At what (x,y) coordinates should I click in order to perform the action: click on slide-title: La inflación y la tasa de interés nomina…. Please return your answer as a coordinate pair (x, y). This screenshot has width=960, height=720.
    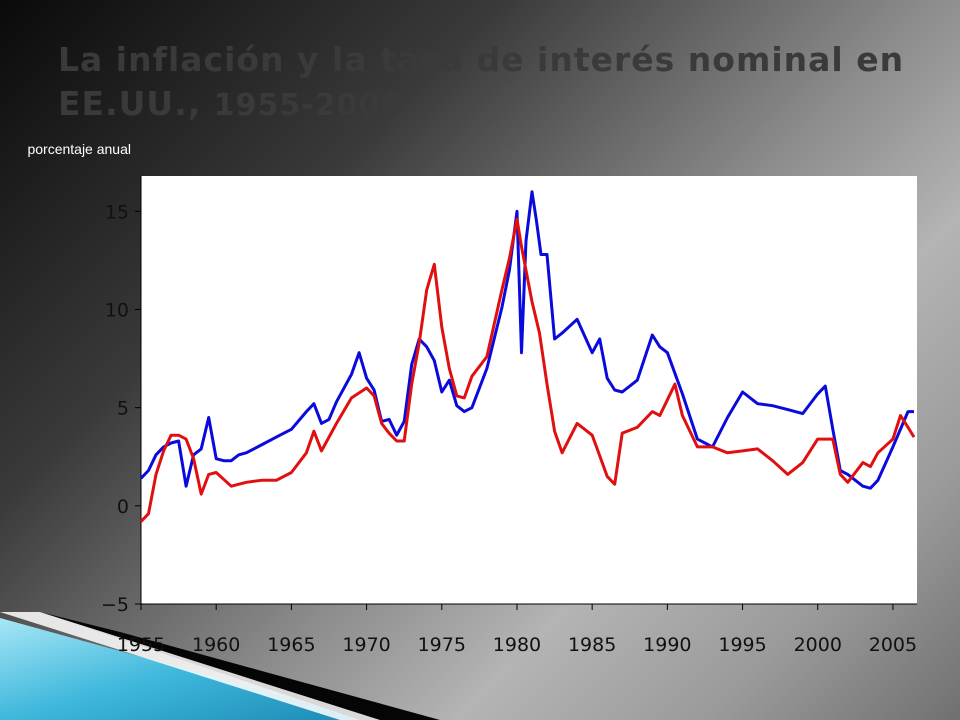
    Looking at the image, I should click on (498, 83).